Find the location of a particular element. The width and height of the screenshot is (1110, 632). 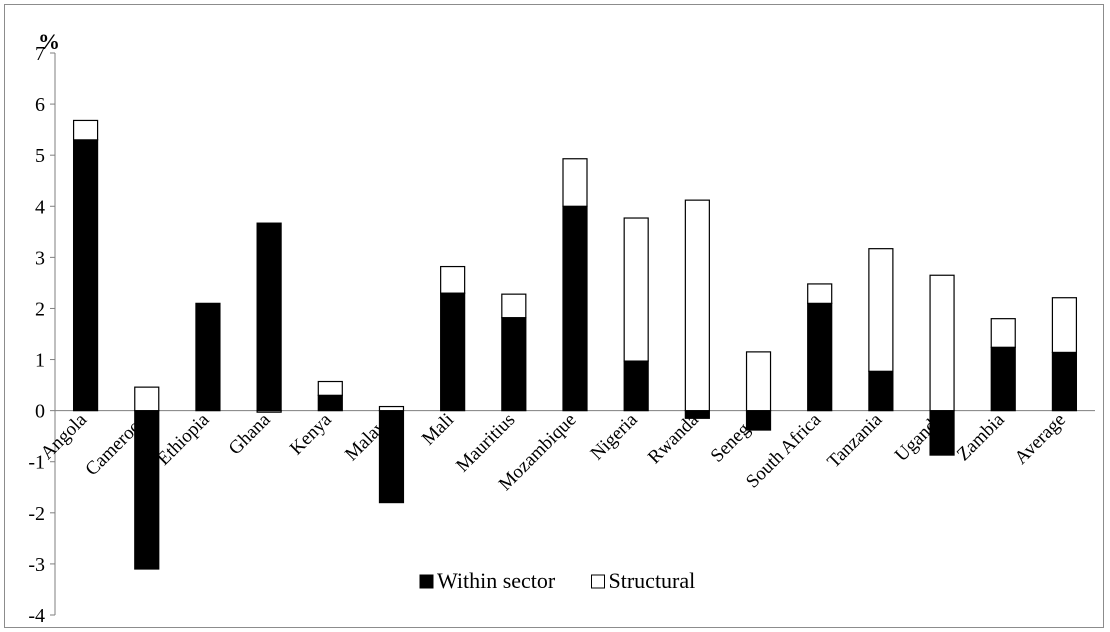

x-category-label: Nigeria is located at coordinates (615, 437).